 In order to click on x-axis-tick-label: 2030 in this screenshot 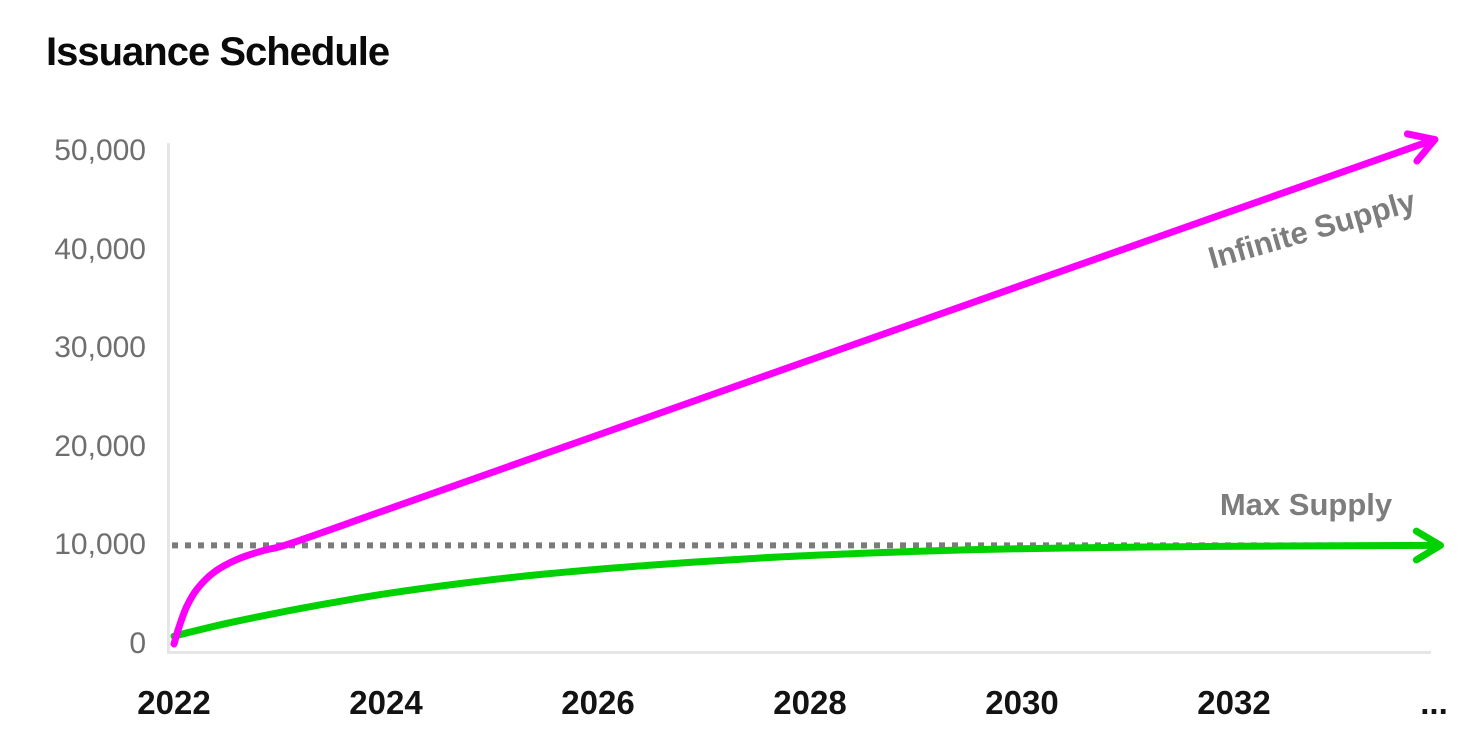, I will do `click(1022, 702)`.